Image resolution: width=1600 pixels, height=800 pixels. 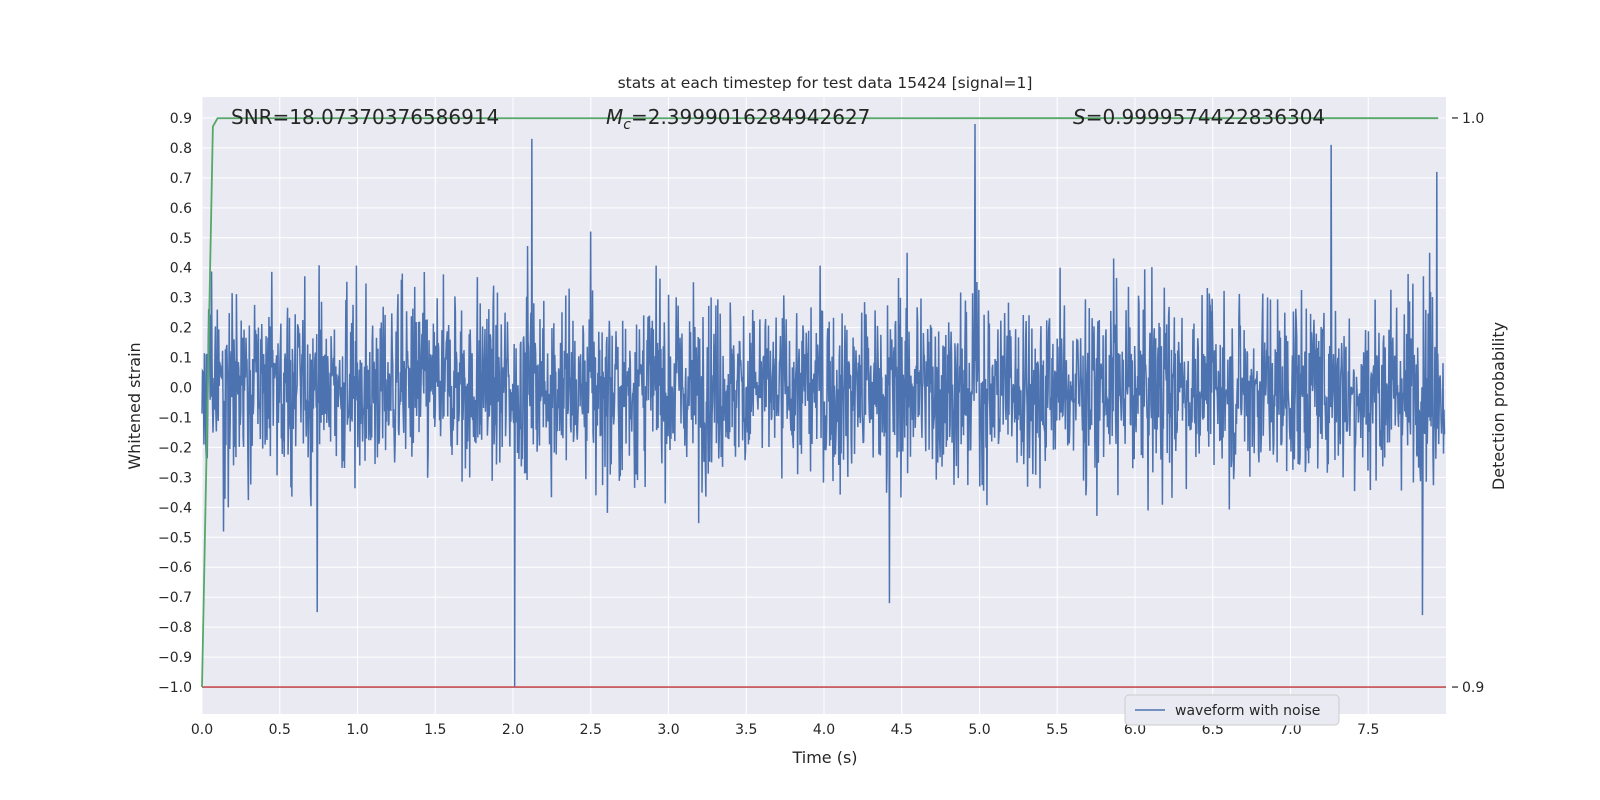 I want to click on y-tick-label: 0.9, so click(x=181, y=119).